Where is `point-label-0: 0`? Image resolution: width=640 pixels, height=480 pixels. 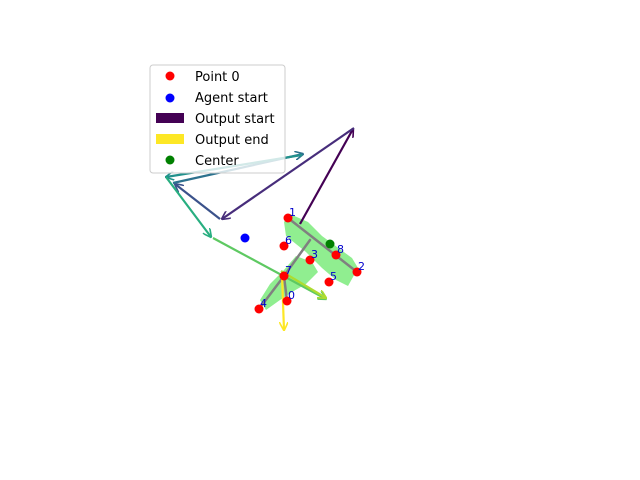 point-label-0: 0 is located at coordinates (291, 295).